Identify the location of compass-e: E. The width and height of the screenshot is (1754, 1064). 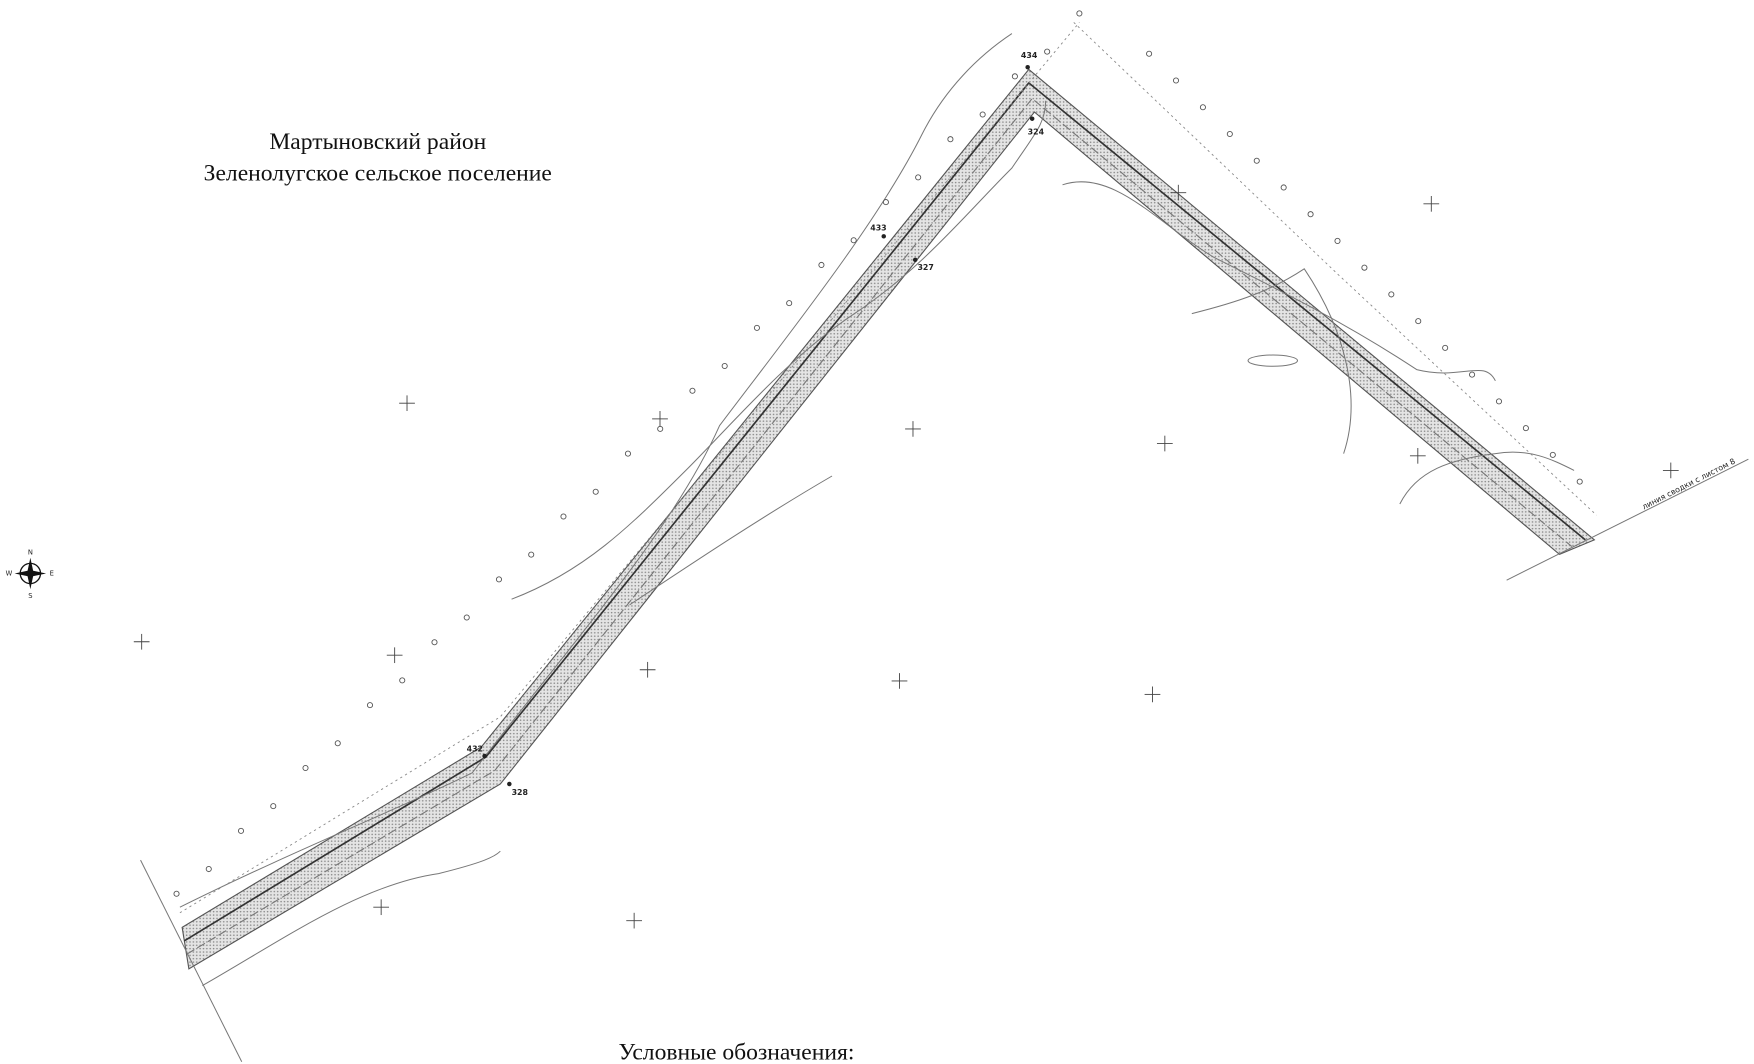
(52, 574).